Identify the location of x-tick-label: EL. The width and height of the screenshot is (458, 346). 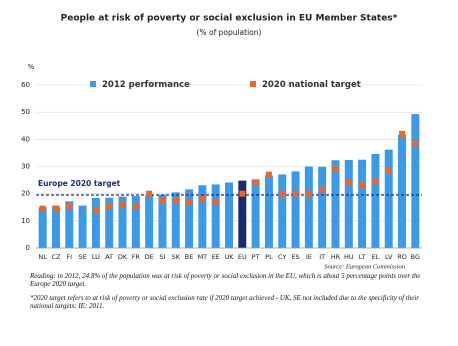
(376, 257).